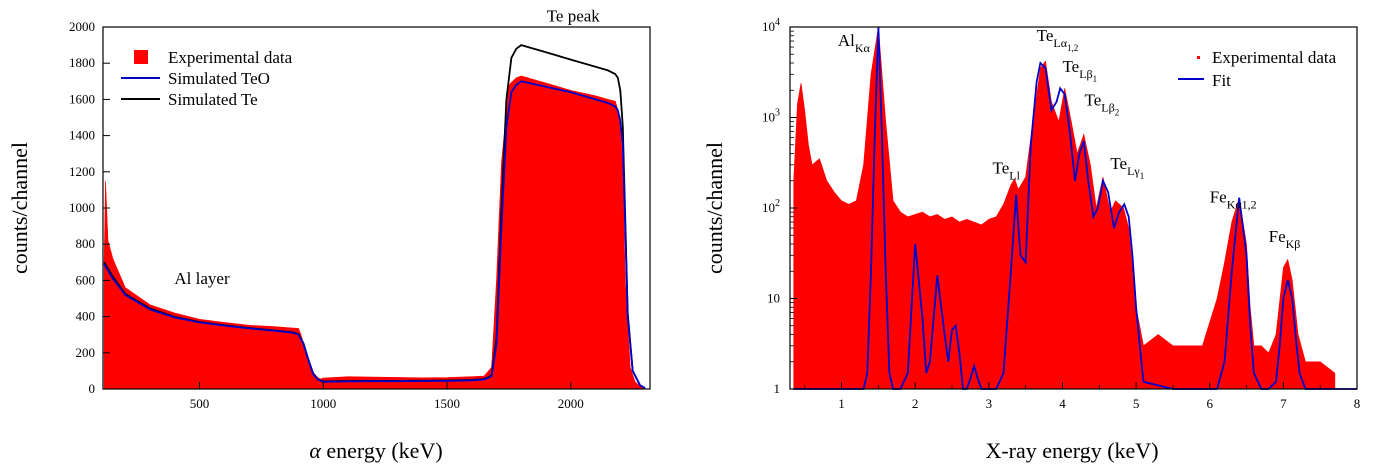 The image size is (1375, 466). Describe the element at coordinates (571, 403) in the screenshot. I see `x-tick-label: 2000` at that location.